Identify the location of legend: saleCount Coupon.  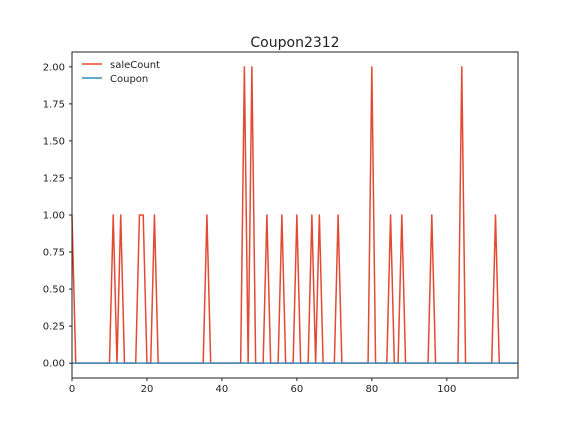
(121, 72).